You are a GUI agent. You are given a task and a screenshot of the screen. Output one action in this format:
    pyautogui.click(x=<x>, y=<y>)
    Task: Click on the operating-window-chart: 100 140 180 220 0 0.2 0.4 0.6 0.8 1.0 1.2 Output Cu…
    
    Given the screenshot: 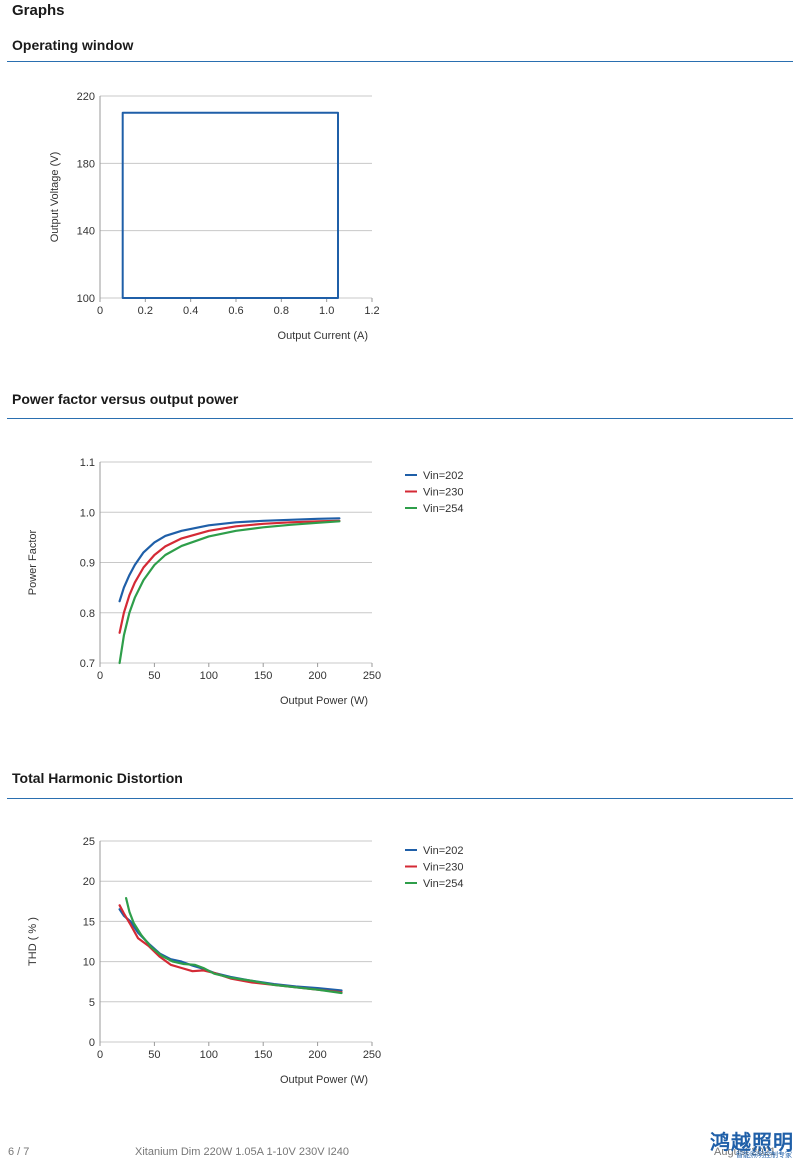 What is the action you would take?
    pyautogui.click(x=214, y=216)
    